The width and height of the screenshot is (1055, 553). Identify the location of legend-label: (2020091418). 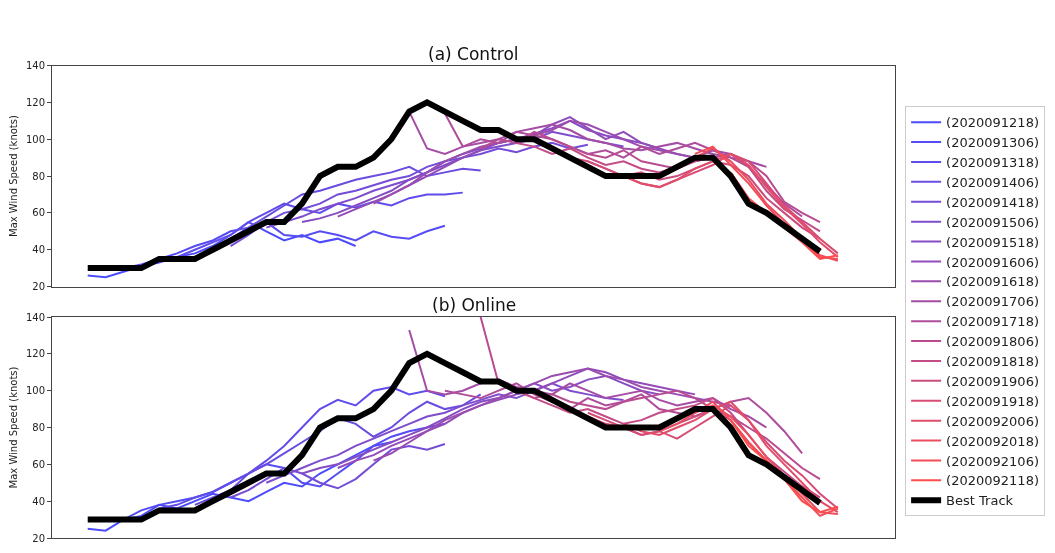
(992, 202).